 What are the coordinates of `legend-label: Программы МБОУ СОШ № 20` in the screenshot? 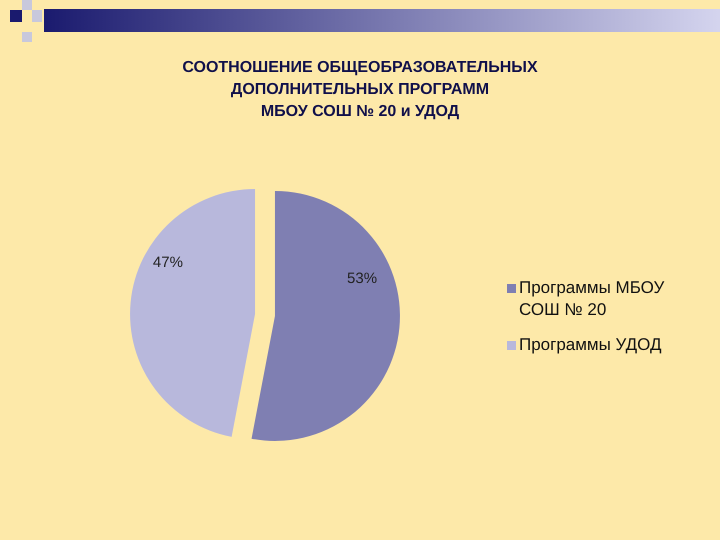 It's located at (592, 298).